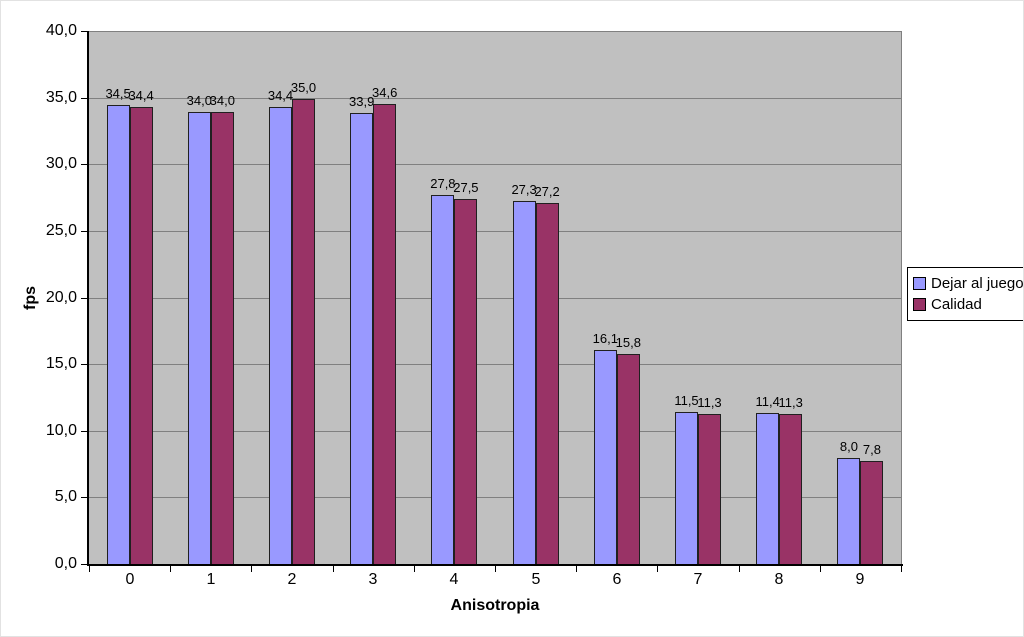 Image resolution: width=1024 pixels, height=637 pixels. I want to click on bar-value-label: 34,5, so click(118, 93).